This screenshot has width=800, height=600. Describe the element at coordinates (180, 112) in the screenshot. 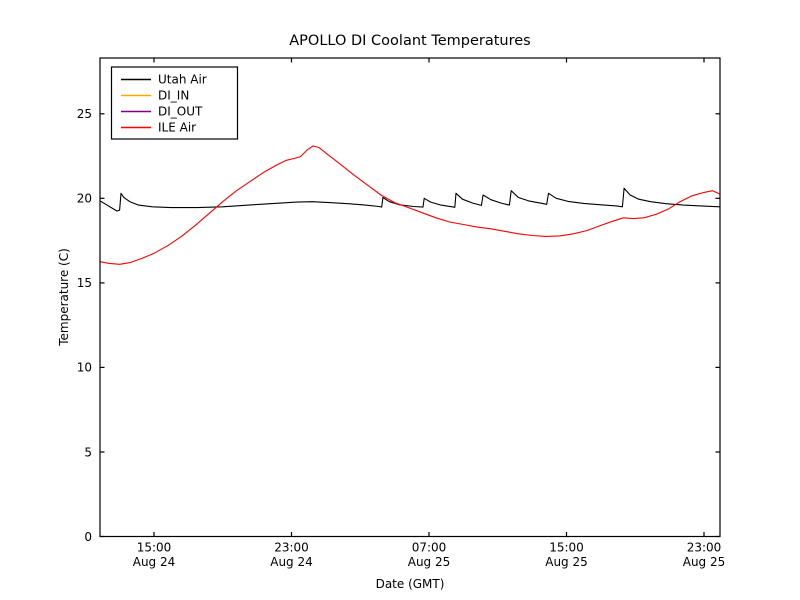

I see `legend-label-di-out: DI_OUT` at that location.